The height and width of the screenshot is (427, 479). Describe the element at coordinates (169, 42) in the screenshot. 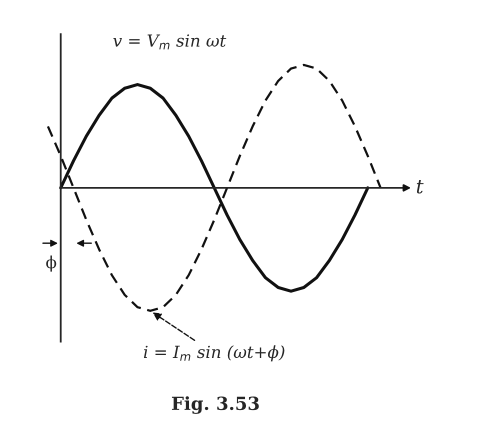

I see `text: v = V$_{m}$ sin ωt` at that location.